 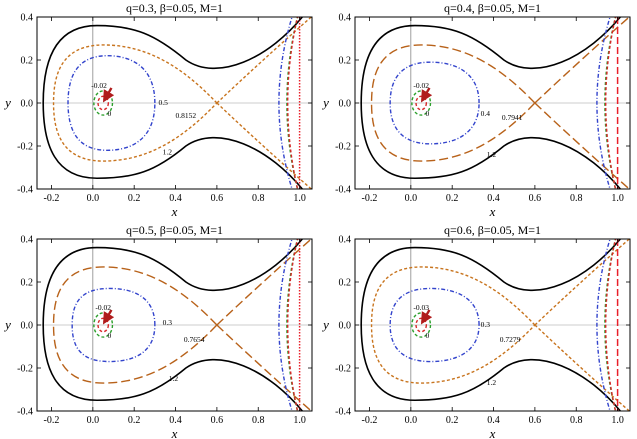 I want to click on contour-0.4, so click(x=434, y=103).